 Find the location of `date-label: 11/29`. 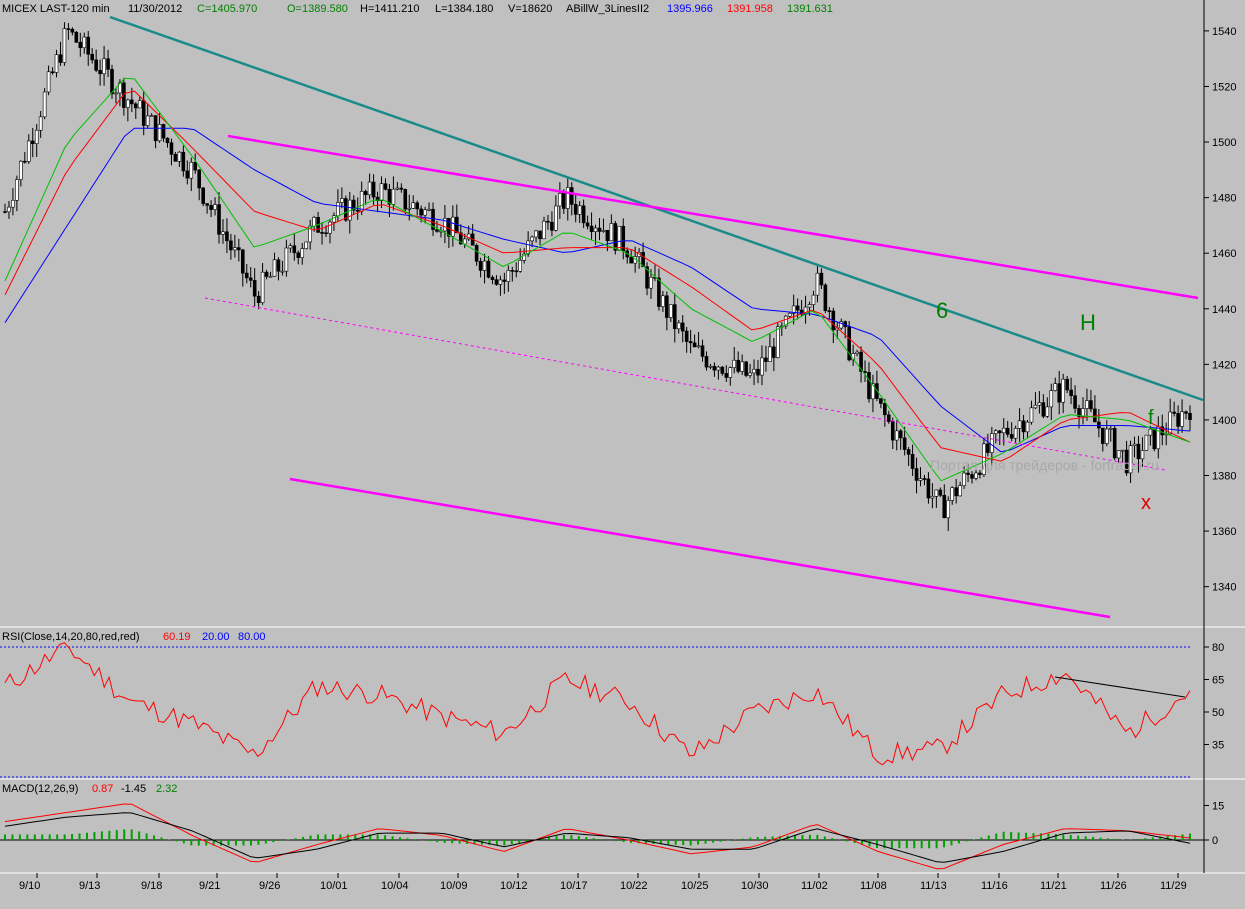

date-label: 11/29 is located at coordinates (1173, 886).